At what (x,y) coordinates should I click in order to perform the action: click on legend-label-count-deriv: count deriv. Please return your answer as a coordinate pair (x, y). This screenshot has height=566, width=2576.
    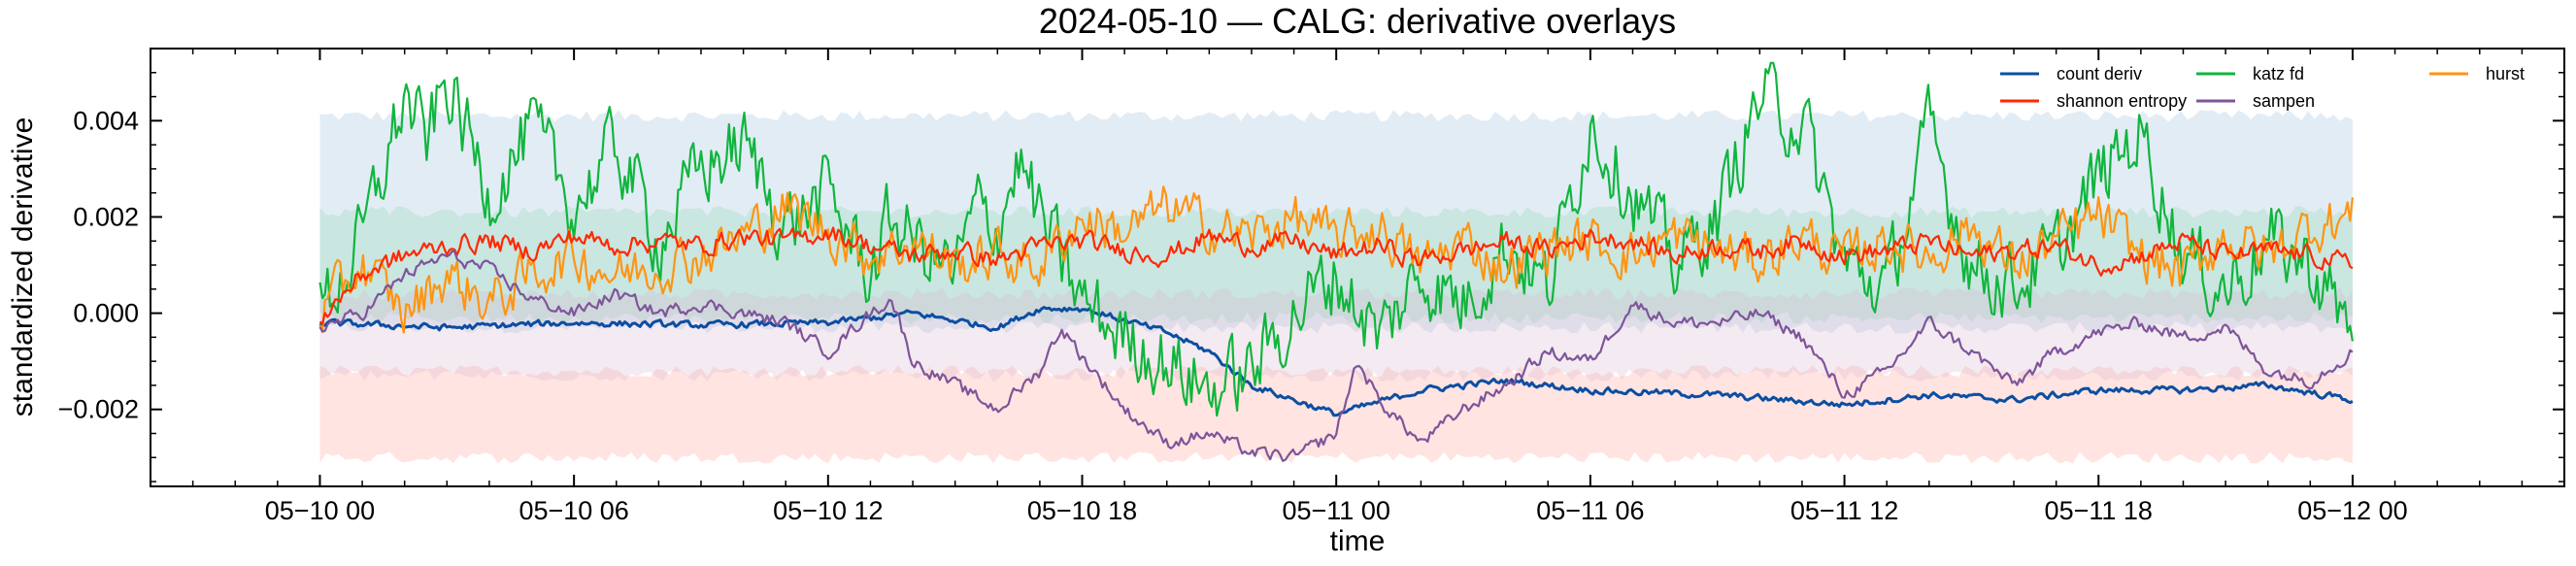
    Looking at the image, I should click on (2099, 73).